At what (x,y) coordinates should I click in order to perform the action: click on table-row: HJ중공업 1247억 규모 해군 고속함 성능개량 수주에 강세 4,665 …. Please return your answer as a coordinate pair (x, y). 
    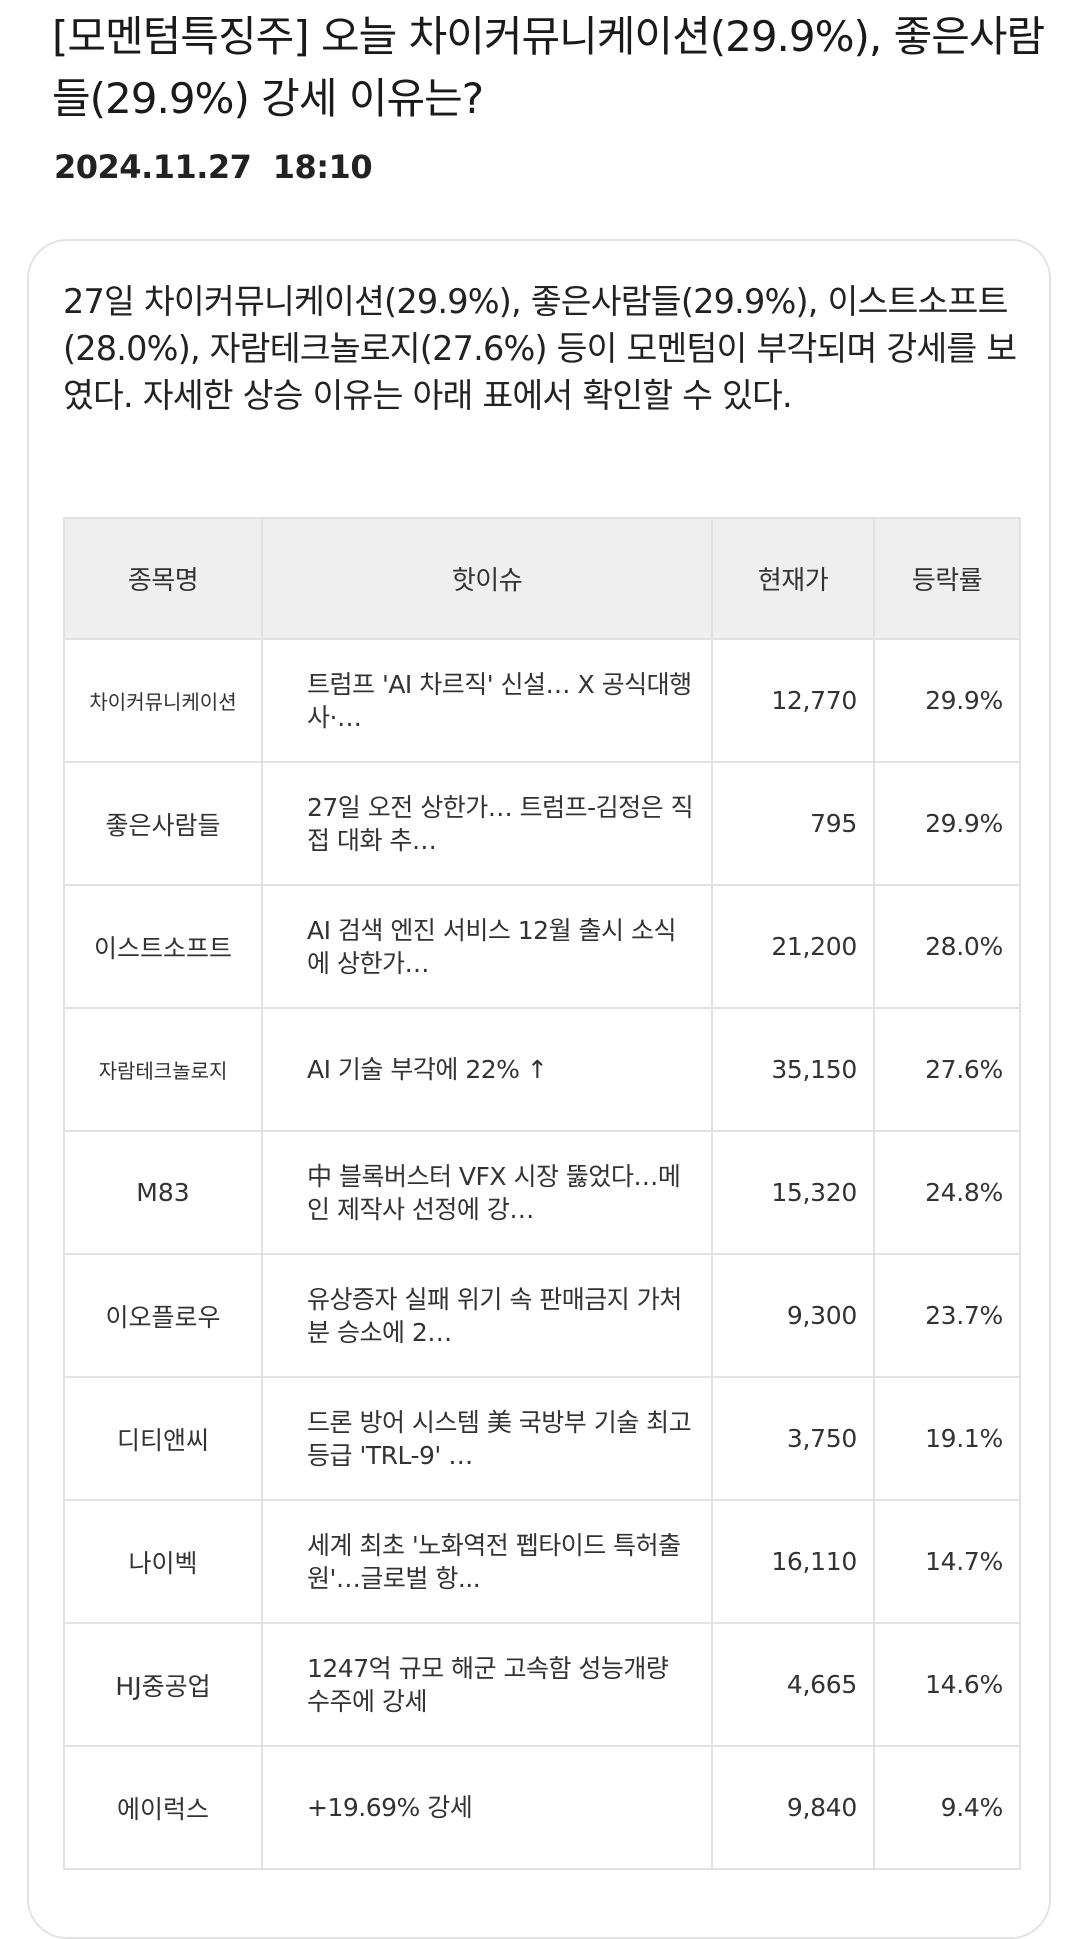
    Looking at the image, I should click on (542, 1684).